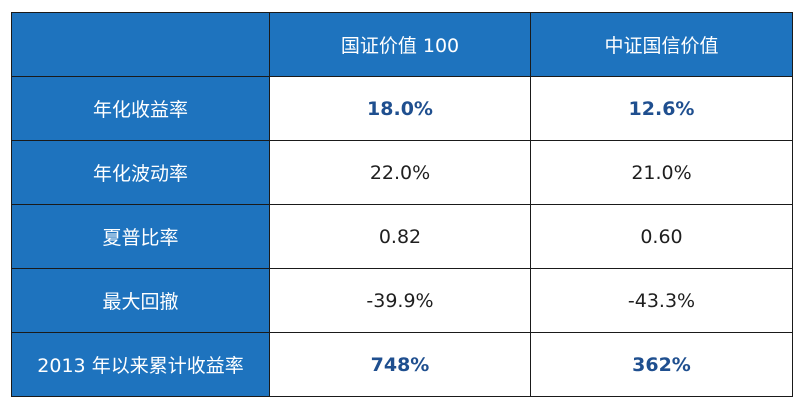  I want to click on value-cell: 18.0%, so click(400, 108).